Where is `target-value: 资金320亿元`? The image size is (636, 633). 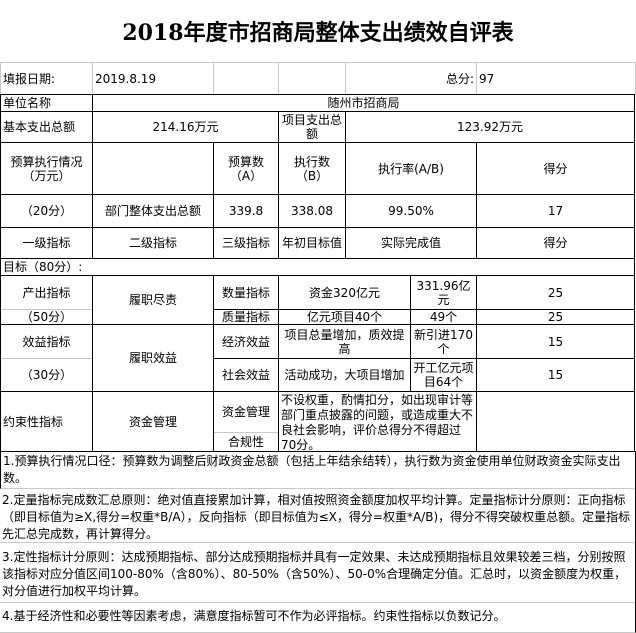 target-value: 资金320亿元 is located at coordinates (344, 292).